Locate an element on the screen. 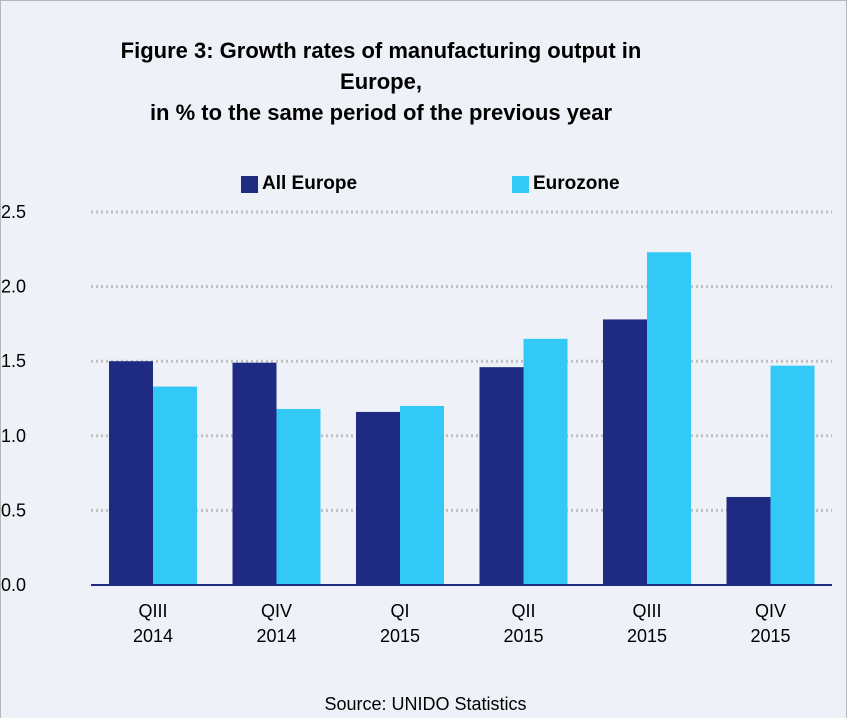  x-tick-label-4-1: 2015 is located at coordinates (647, 636).